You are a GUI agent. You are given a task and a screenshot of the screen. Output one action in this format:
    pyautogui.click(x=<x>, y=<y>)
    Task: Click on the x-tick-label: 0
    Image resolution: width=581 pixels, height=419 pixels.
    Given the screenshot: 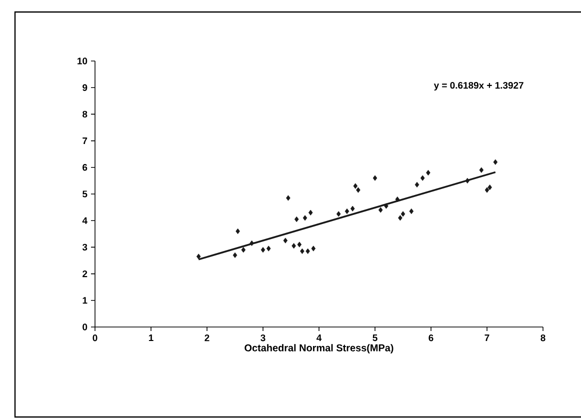 What is the action you would take?
    pyautogui.click(x=95, y=338)
    